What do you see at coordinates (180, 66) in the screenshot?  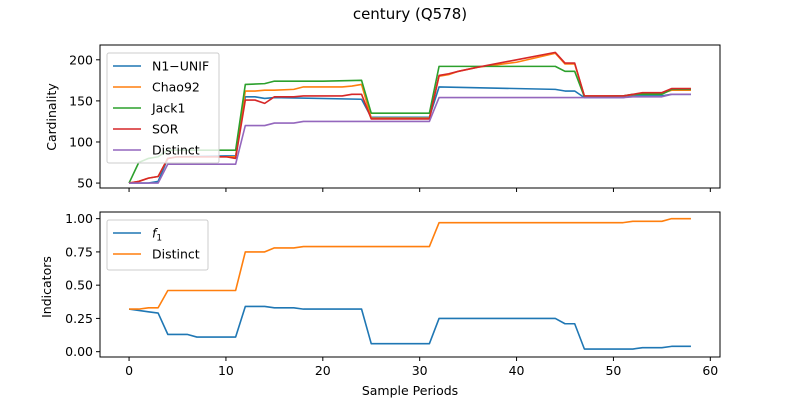 I see `legend-label-n1-unif: N1−UNIF` at bounding box center [180, 66].